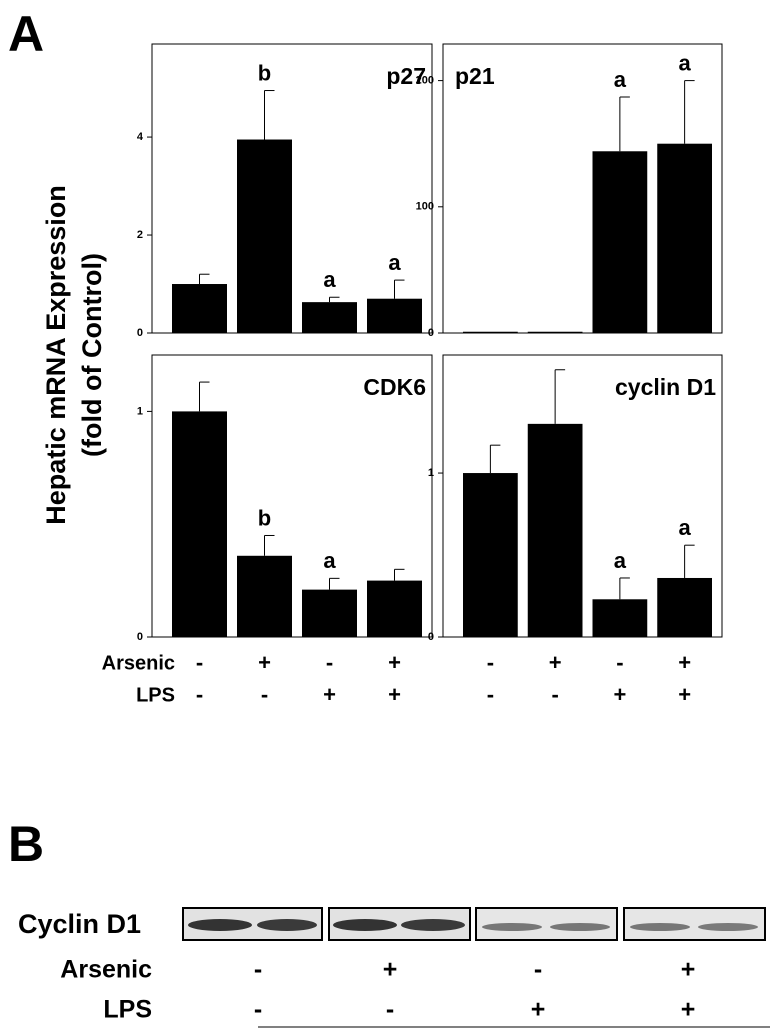 Image resolution: width=772 pixels, height=1029 pixels. I want to click on panel-label: A, so click(26, 34).